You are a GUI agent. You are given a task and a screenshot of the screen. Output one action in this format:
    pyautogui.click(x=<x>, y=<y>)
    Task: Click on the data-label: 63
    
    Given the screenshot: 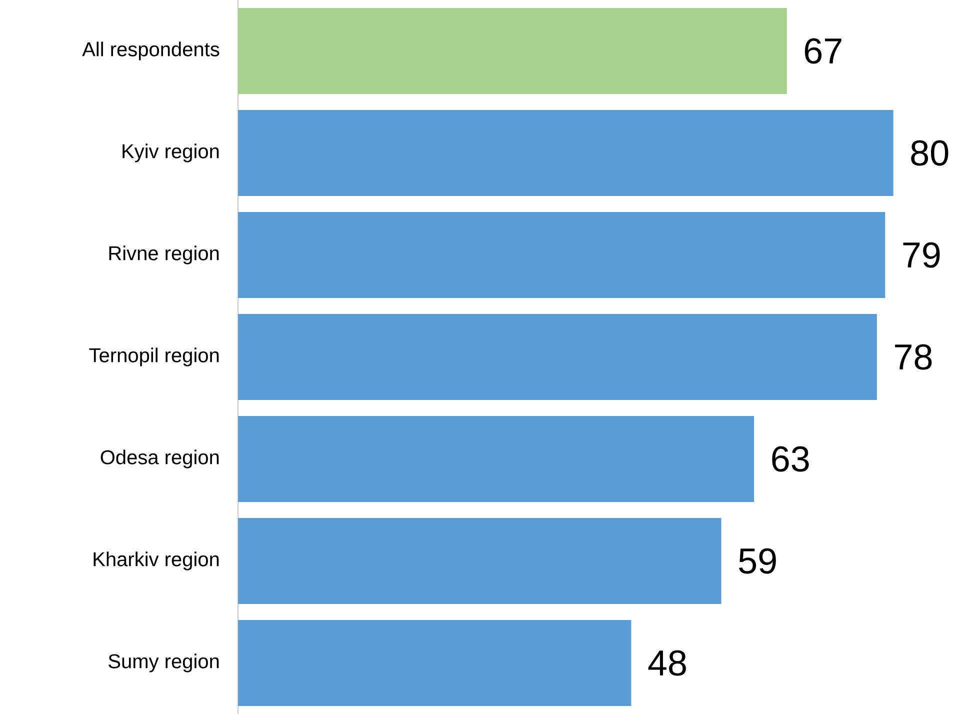 What is the action you would take?
    pyautogui.click(x=790, y=459)
    